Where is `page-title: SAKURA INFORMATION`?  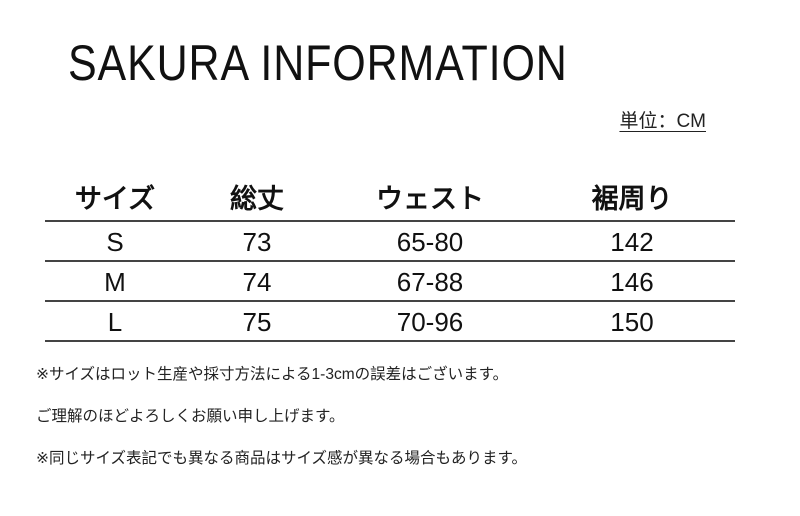 page-title: SAKURA INFORMATION is located at coordinates (318, 63).